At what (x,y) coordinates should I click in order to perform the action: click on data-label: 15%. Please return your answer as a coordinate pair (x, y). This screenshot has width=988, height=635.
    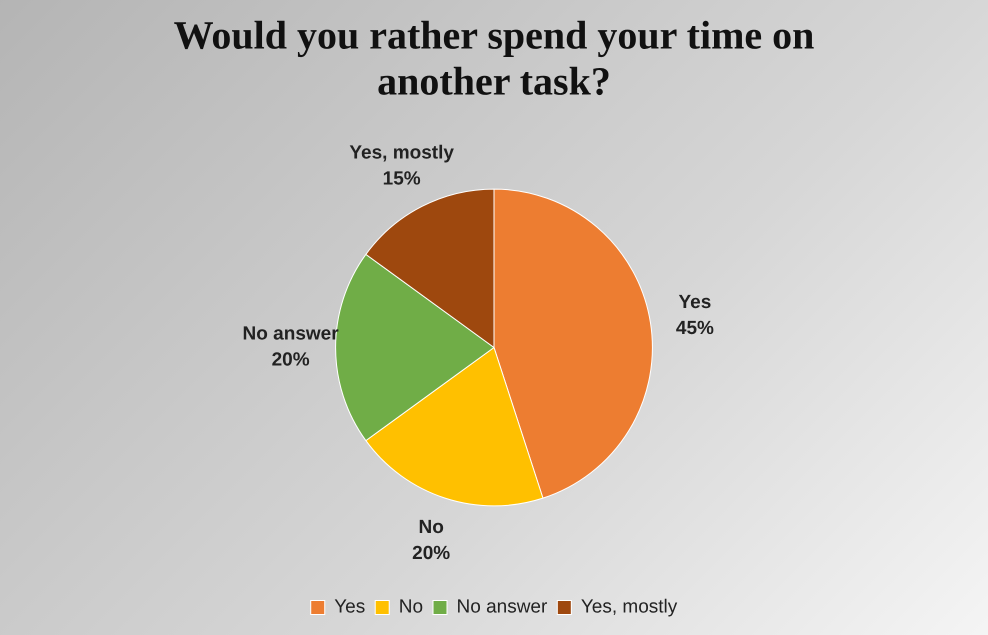
    Looking at the image, I should click on (401, 179).